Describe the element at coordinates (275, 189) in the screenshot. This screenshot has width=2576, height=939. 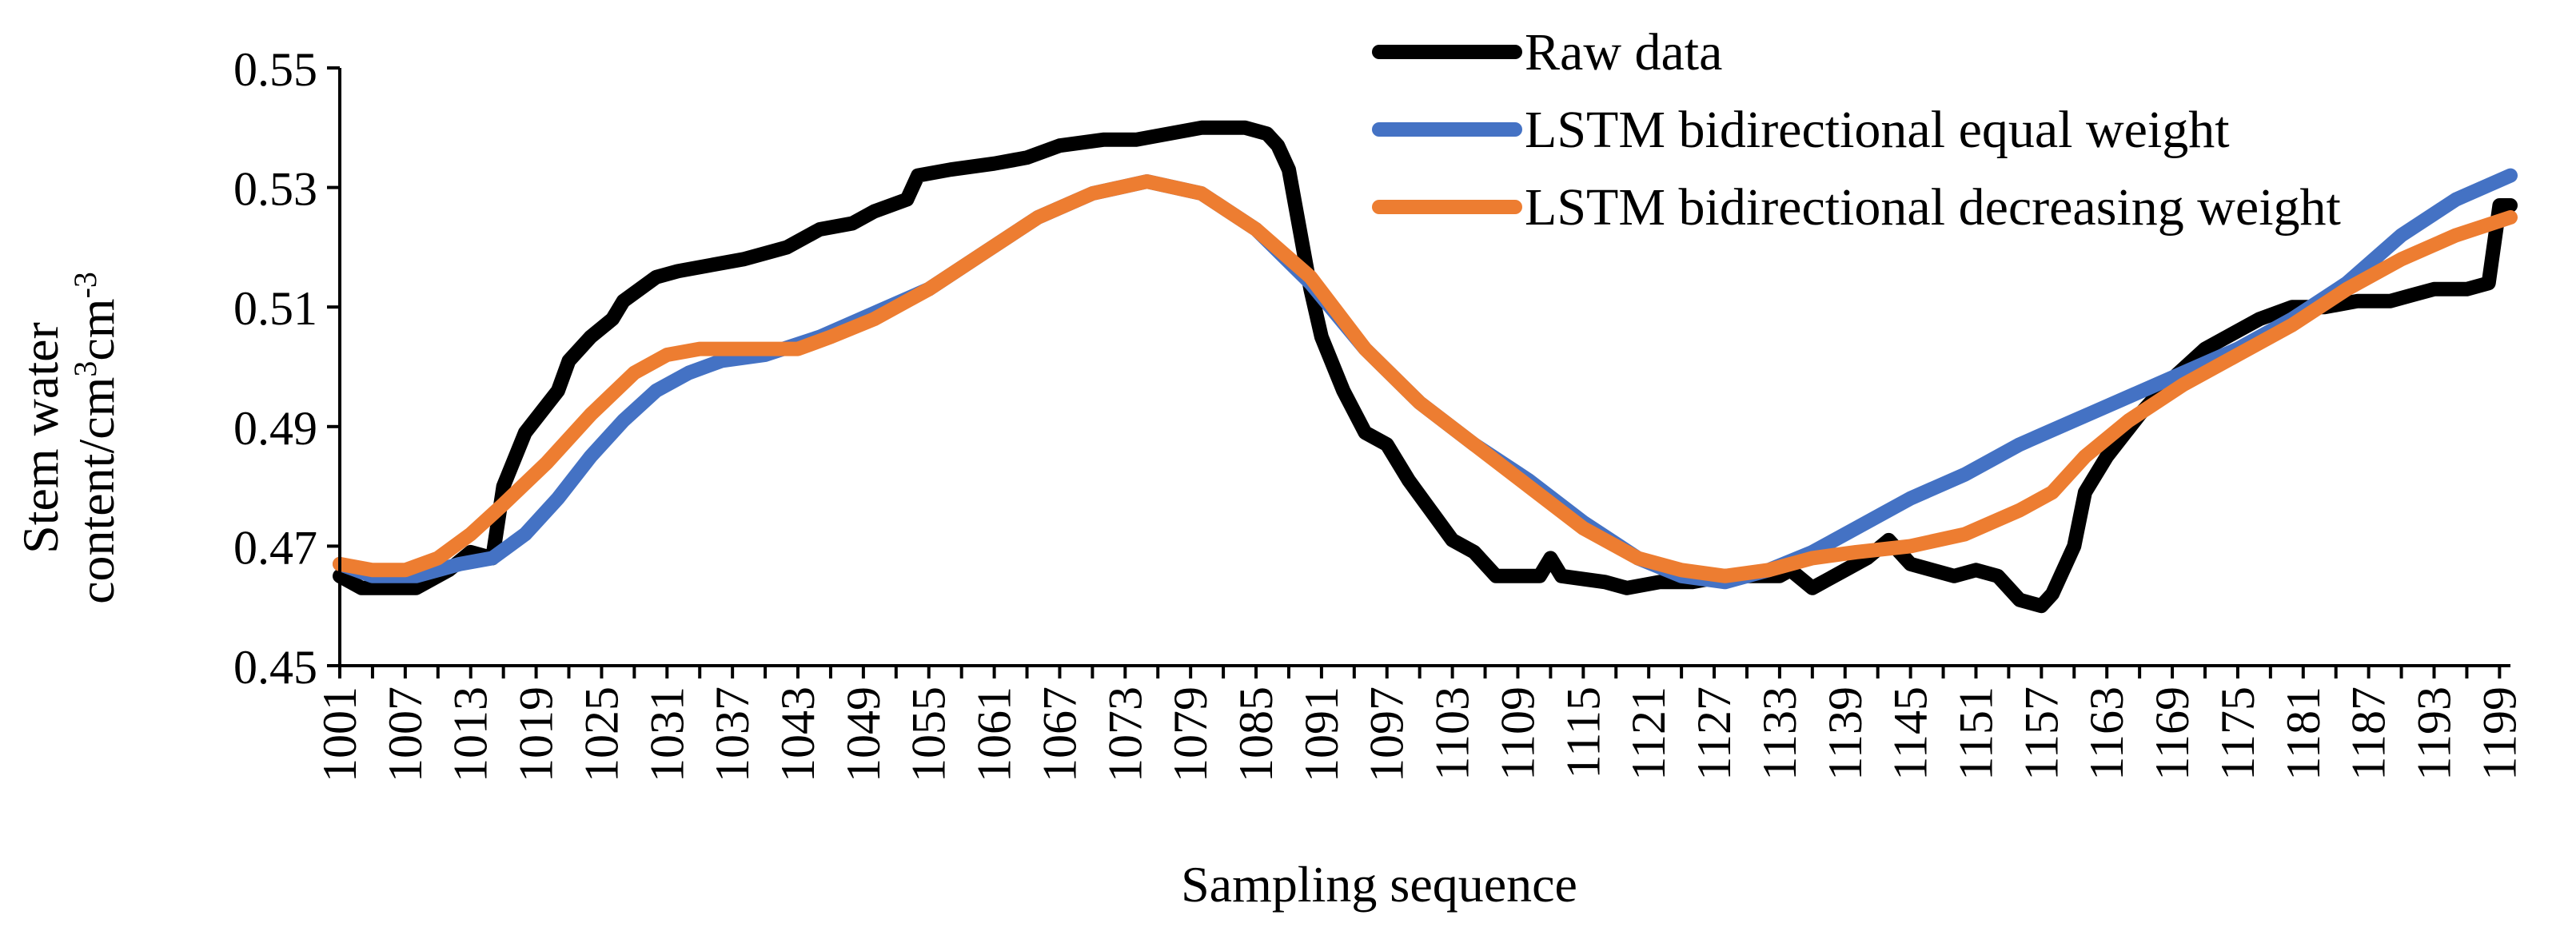
I see `y-tick-label: 0.53` at that location.